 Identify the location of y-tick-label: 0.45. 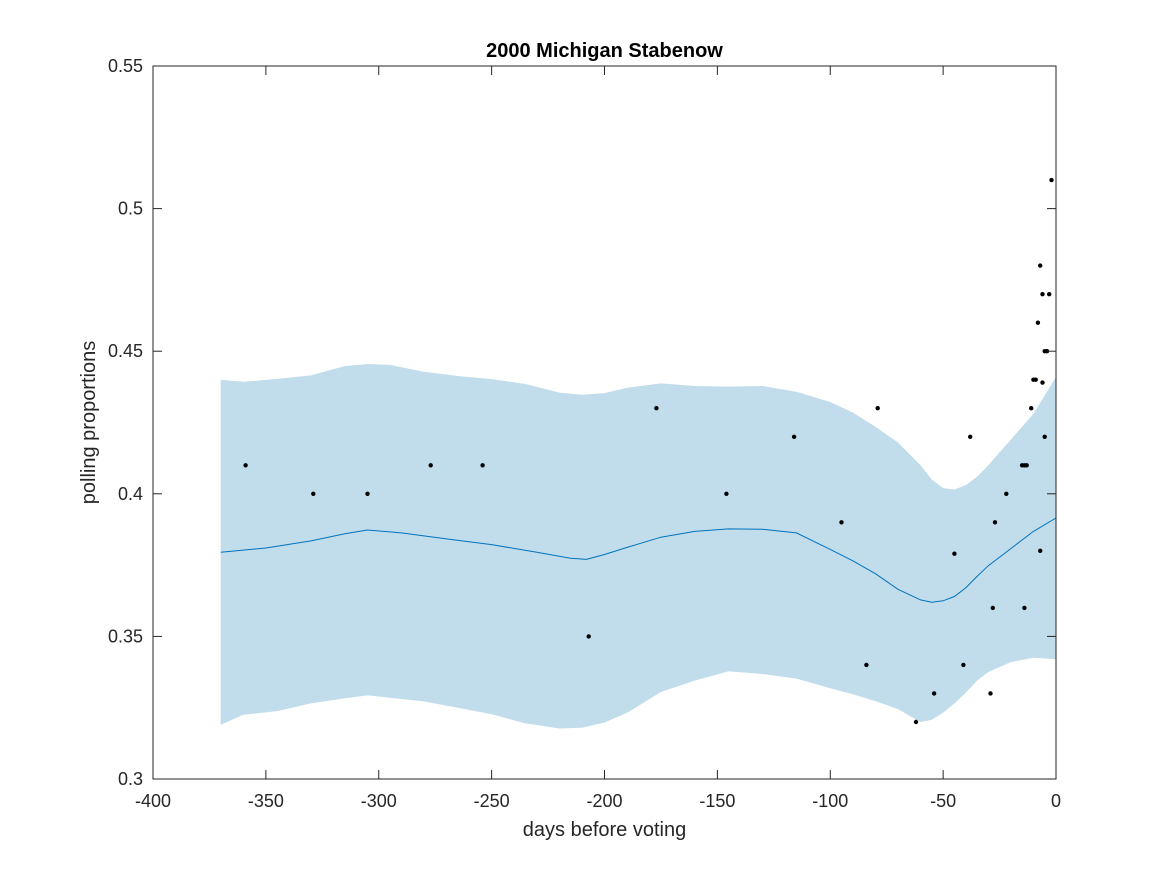
(125, 351).